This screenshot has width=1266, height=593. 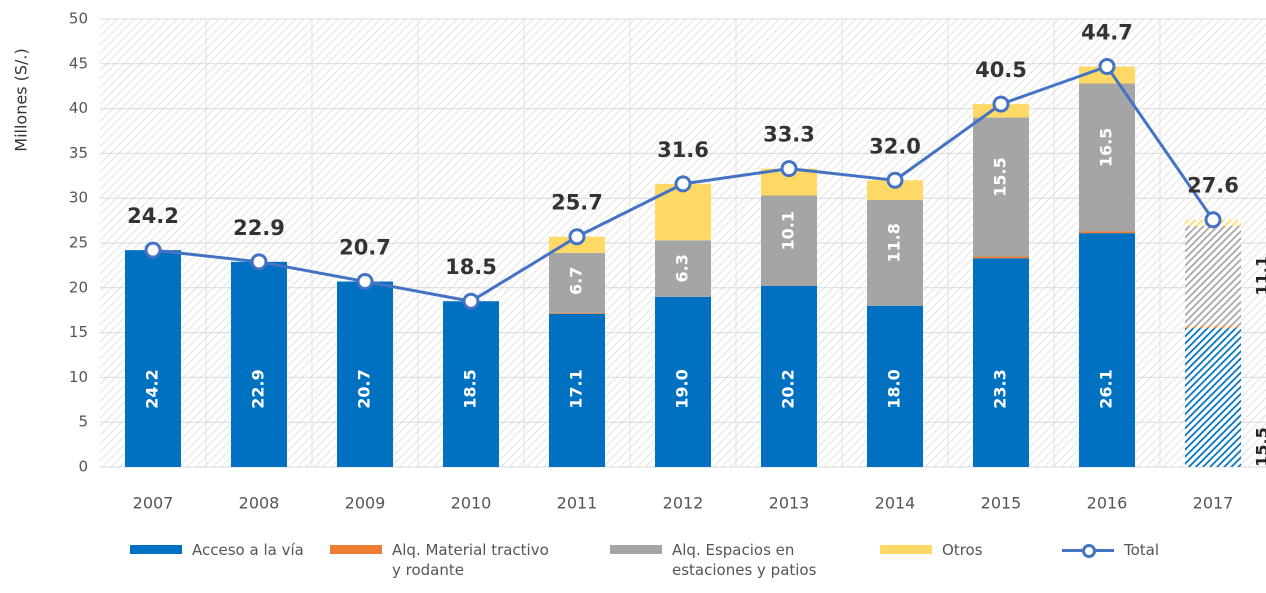 I want to click on y-axis-title: Millones (S/.), so click(x=21, y=99).